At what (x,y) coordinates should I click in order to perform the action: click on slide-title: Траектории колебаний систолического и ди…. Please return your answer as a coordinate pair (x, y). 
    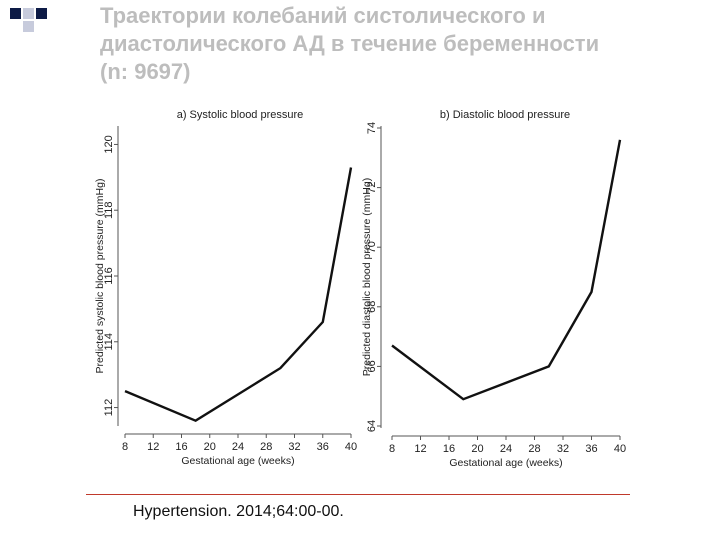
    Looking at the image, I should click on (350, 43).